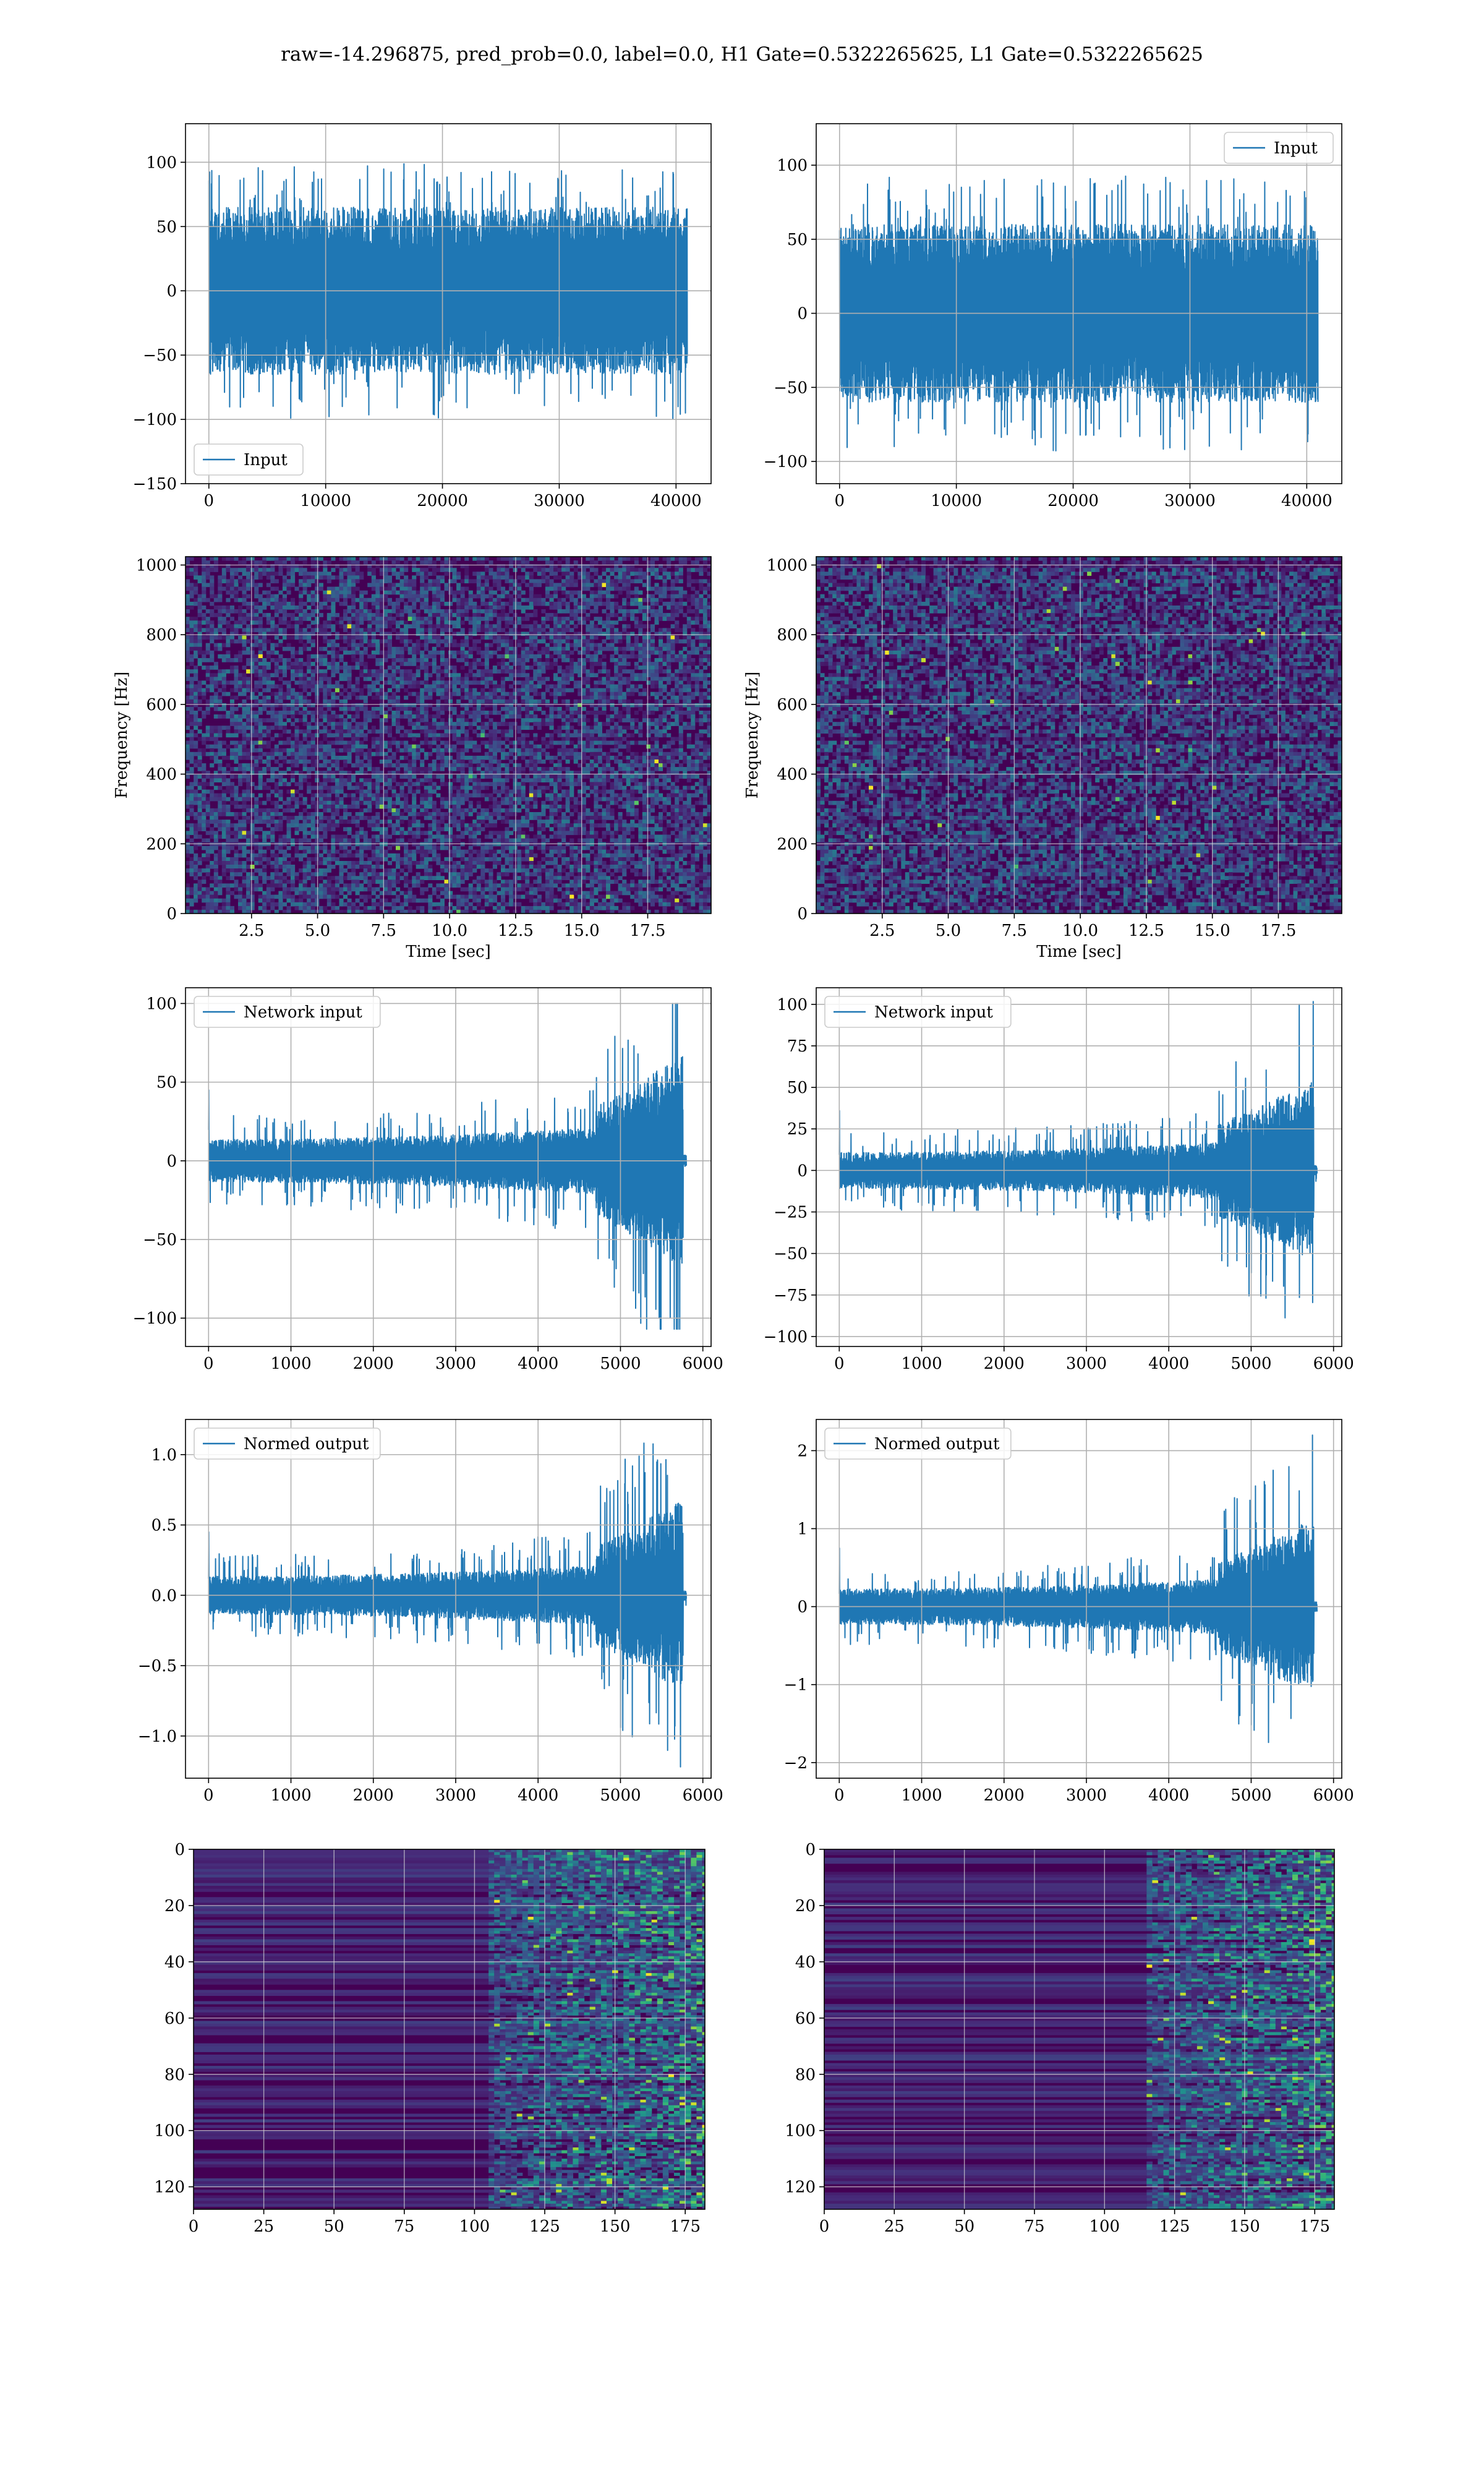 This screenshot has height=2474, width=1484. What do you see at coordinates (840, 501) in the screenshot?
I see `x-tick-label: 0` at bounding box center [840, 501].